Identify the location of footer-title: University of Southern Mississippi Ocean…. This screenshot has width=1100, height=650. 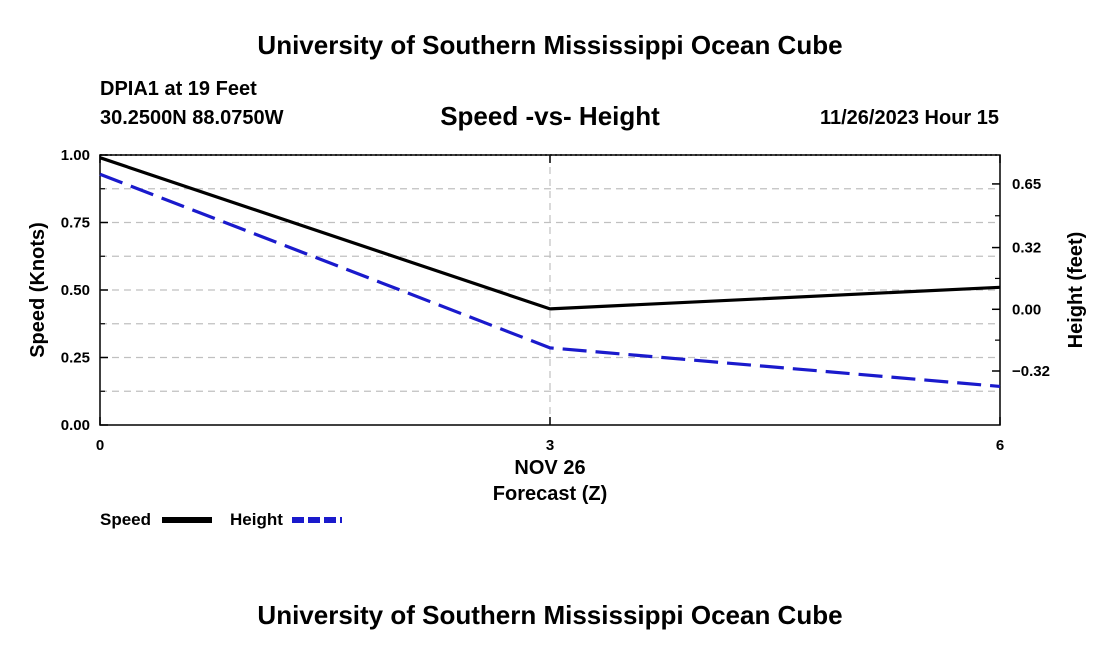
(549, 615).